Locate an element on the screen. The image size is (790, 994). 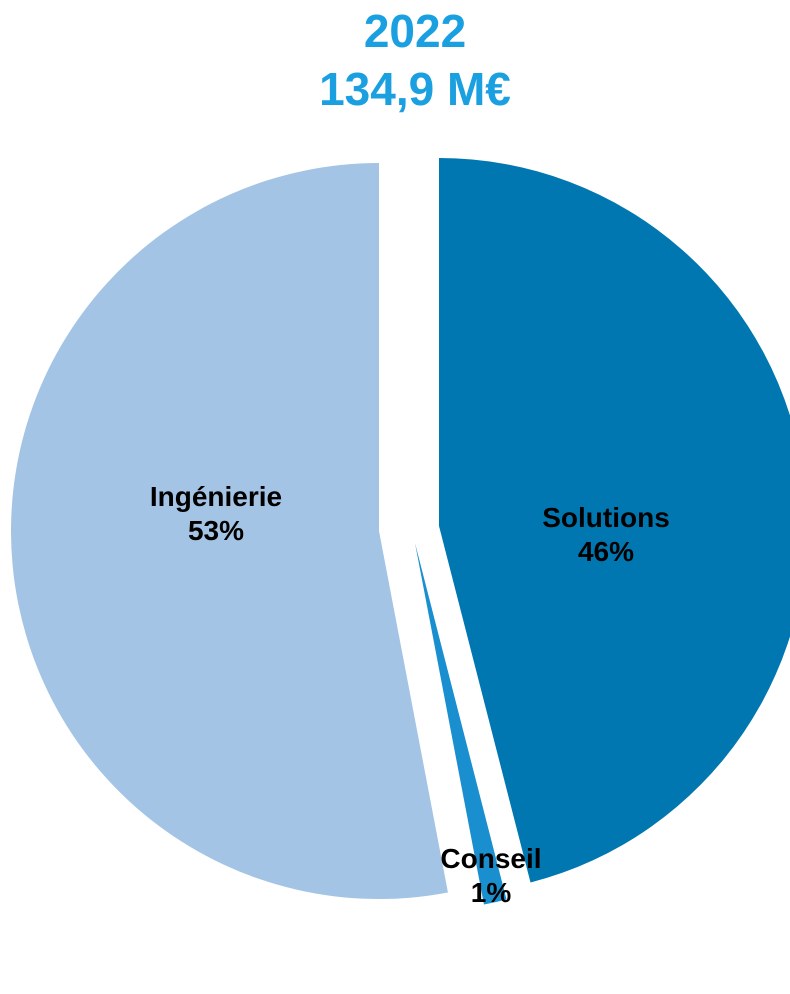
slice-name-label-solutions: Solutions is located at coordinates (606, 517).